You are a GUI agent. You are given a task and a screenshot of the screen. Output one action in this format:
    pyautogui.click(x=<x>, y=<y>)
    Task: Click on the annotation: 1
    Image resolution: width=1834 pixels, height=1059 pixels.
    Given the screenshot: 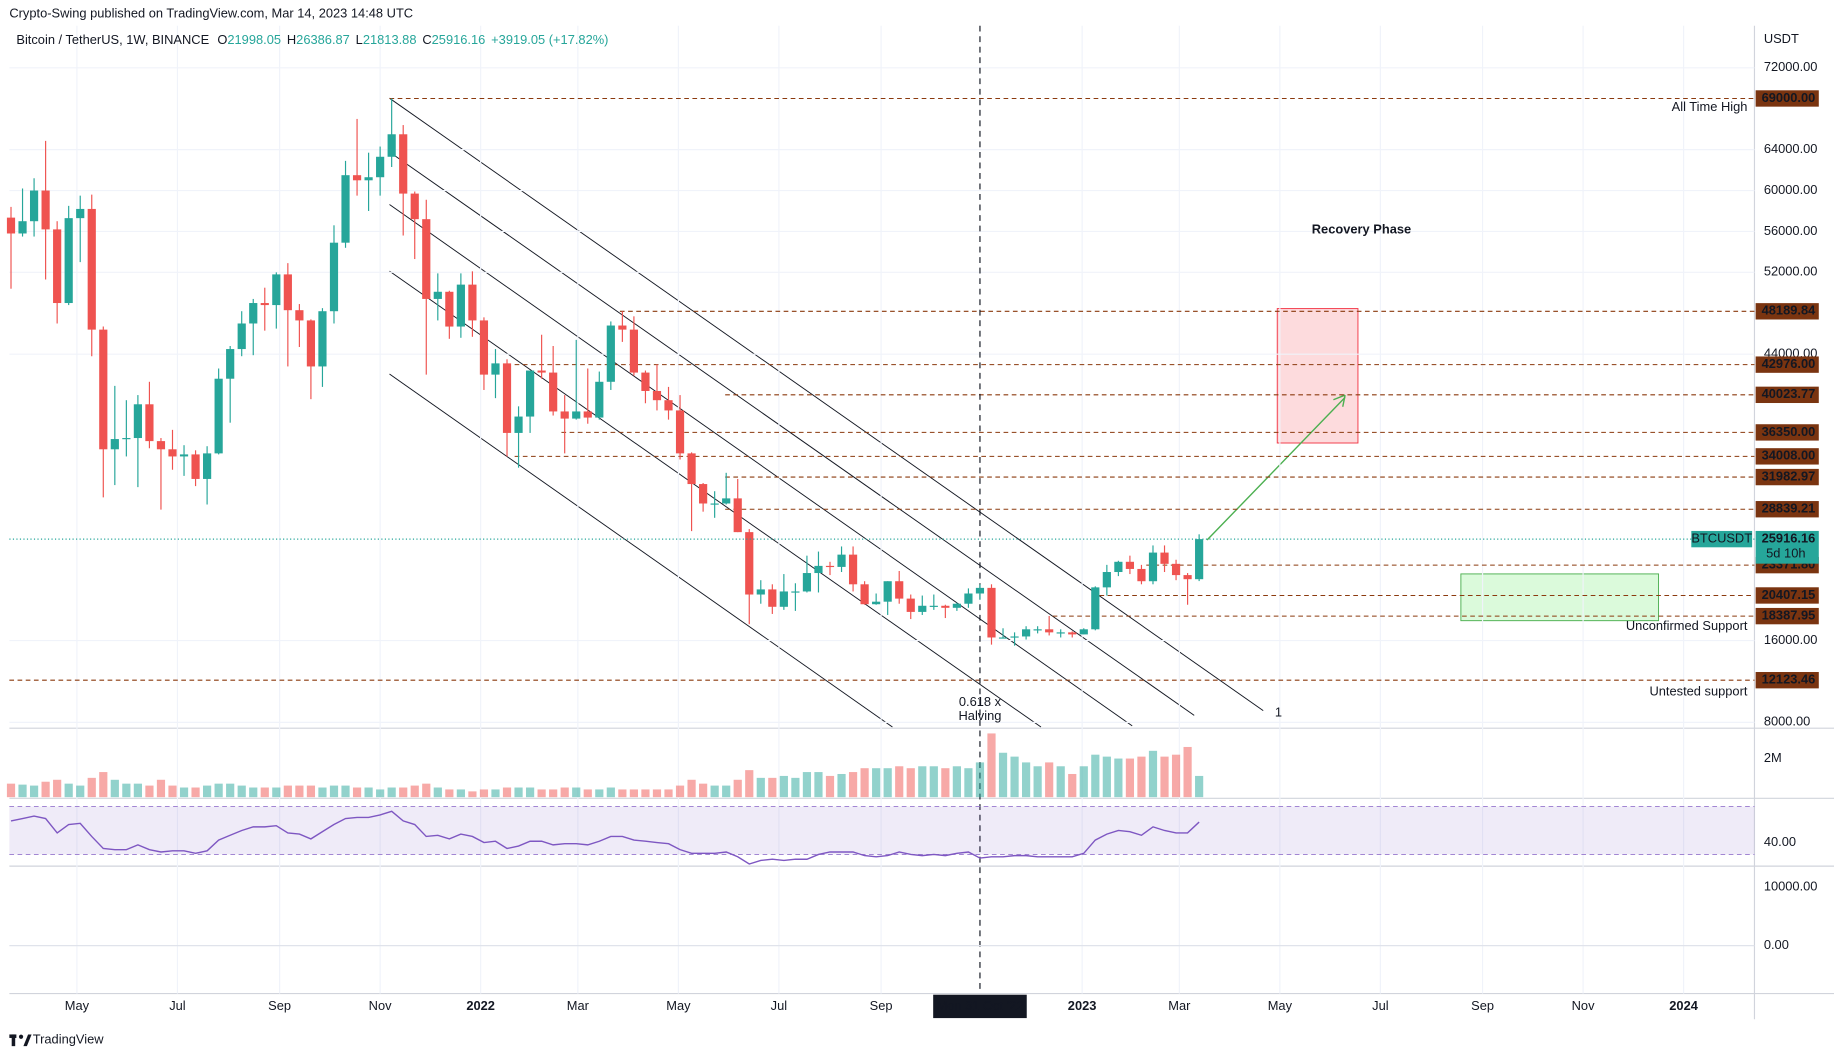 What is the action you would take?
    pyautogui.click(x=1278, y=711)
    